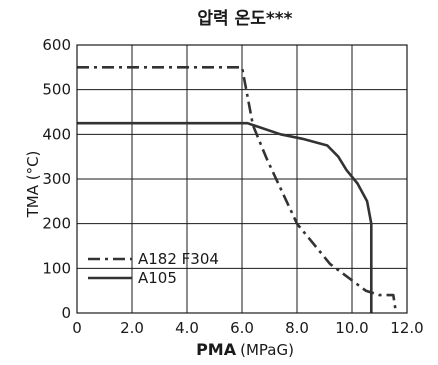  Describe the element at coordinates (77, 328) in the screenshot. I see `x-tick-label: 0` at that location.